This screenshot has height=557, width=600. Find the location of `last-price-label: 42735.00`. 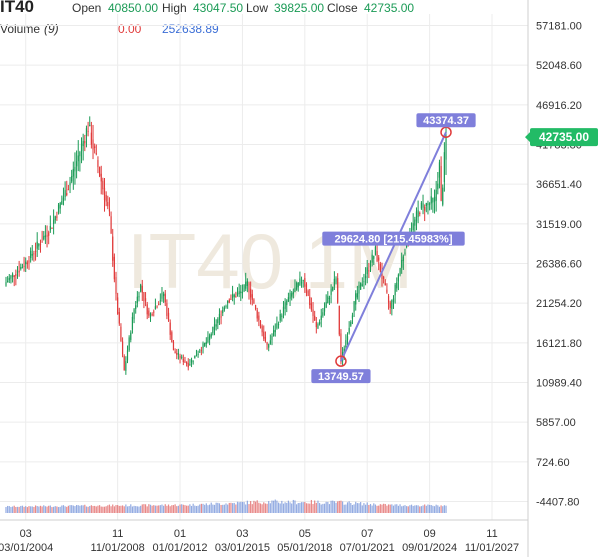

last-price-label: 42735.00 is located at coordinates (564, 137).